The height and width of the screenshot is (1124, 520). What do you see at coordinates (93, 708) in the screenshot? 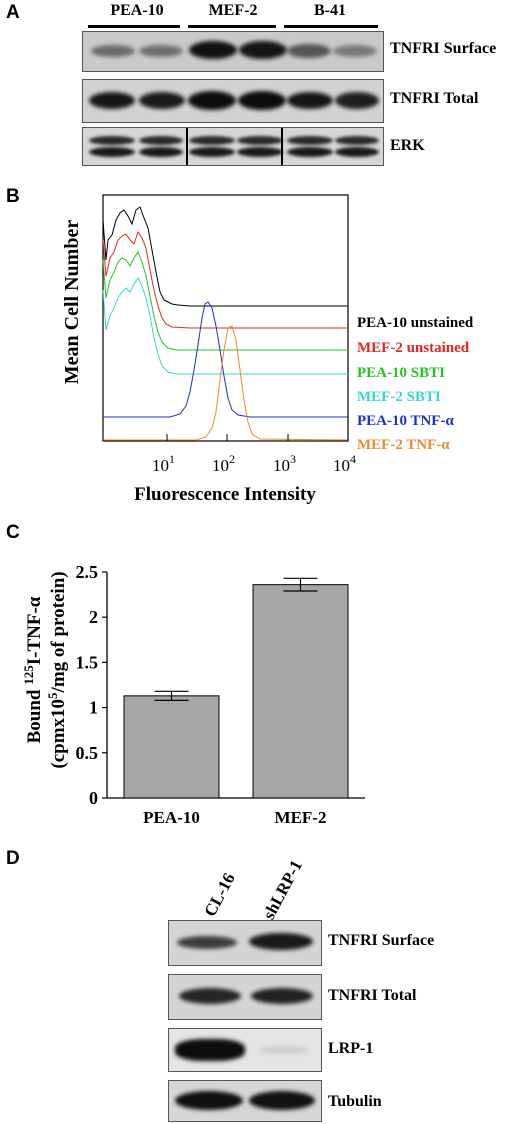
I see `y-tick-label: 1` at bounding box center [93, 708].